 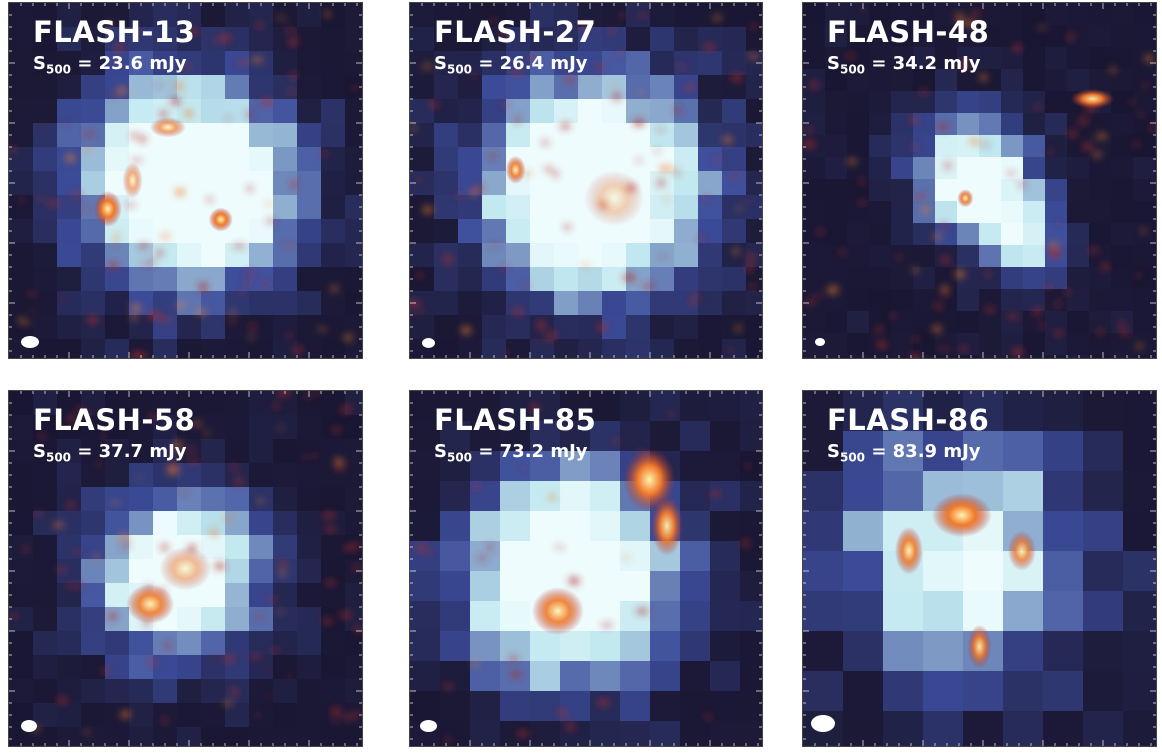 I want to click on panel-label: FLASH-86 S500 = 83.9 mJy, so click(x=908, y=437).